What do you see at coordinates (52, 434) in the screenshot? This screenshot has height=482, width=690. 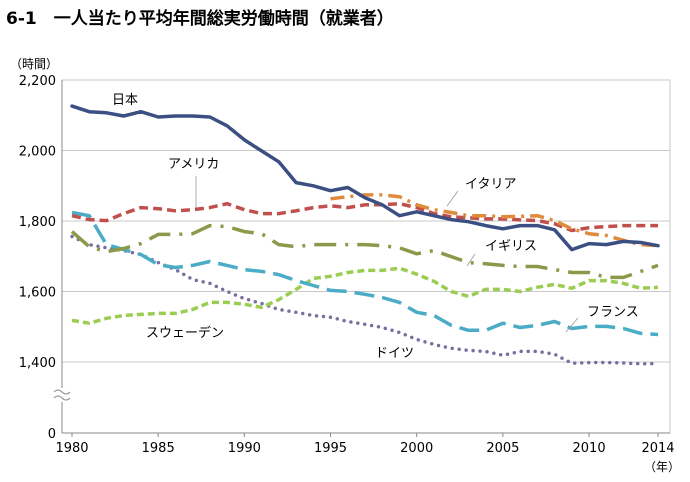 I see `y-tick-label: 0` at bounding box center [52, 434].